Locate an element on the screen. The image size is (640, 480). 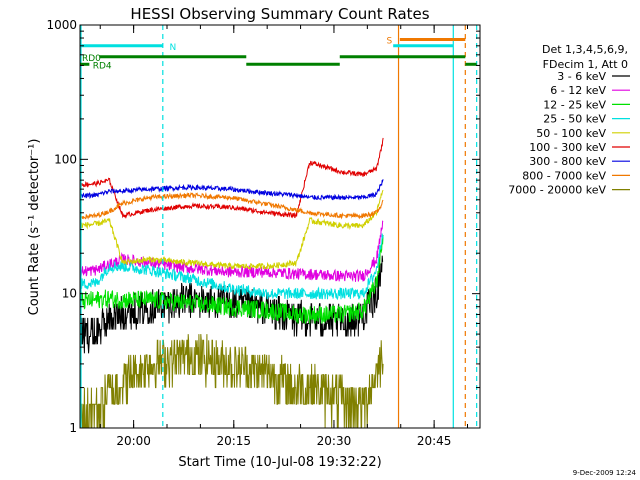
legend-header-line: Det 1,3,4,5,6,9, is located at coordinates (585, 49).